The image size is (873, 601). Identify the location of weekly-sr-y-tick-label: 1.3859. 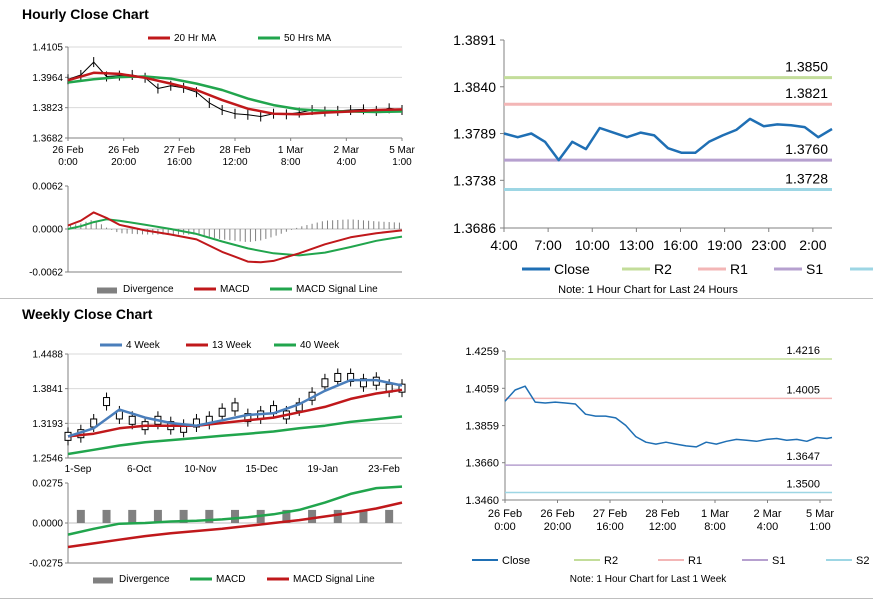
(482, 427).